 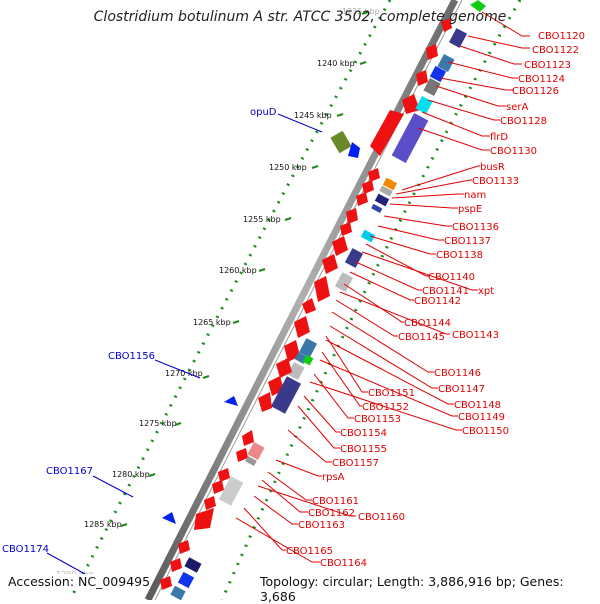 What do you see at coordinates (263, 112) in the screenshot?
I see `gene-label-opuD: opuD` at bounding box center [263, 112].